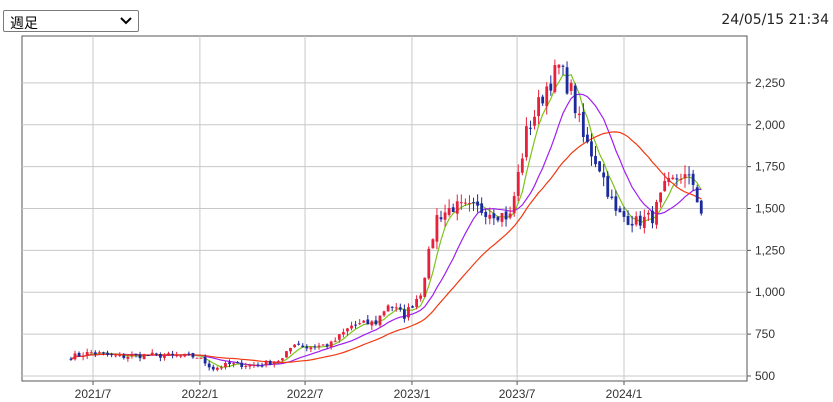 Image resolution: width=833 pixels, height=402 pixels. What do you see at coordinates (775, 20) in the screenshot?
I see `timestamp: 24/05/15 21:34` at bounding box center [775, 20].